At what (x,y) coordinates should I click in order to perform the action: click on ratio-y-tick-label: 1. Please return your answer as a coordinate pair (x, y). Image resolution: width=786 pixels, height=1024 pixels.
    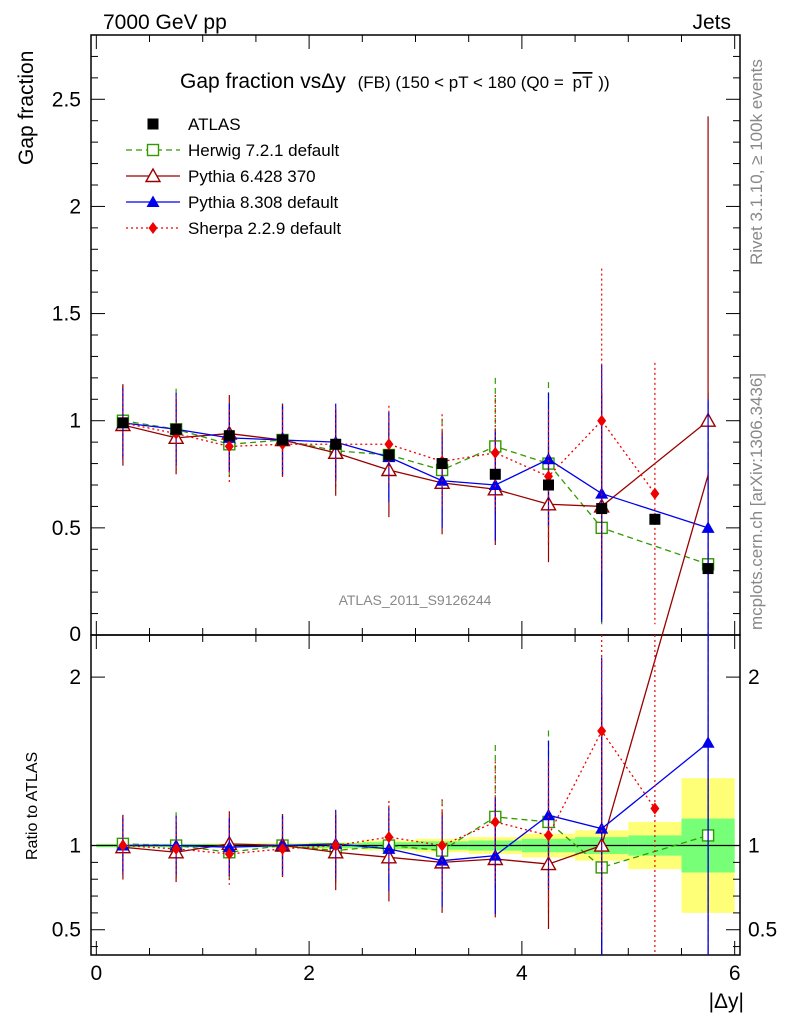
    Looking at the image, I should click on (75, 846).